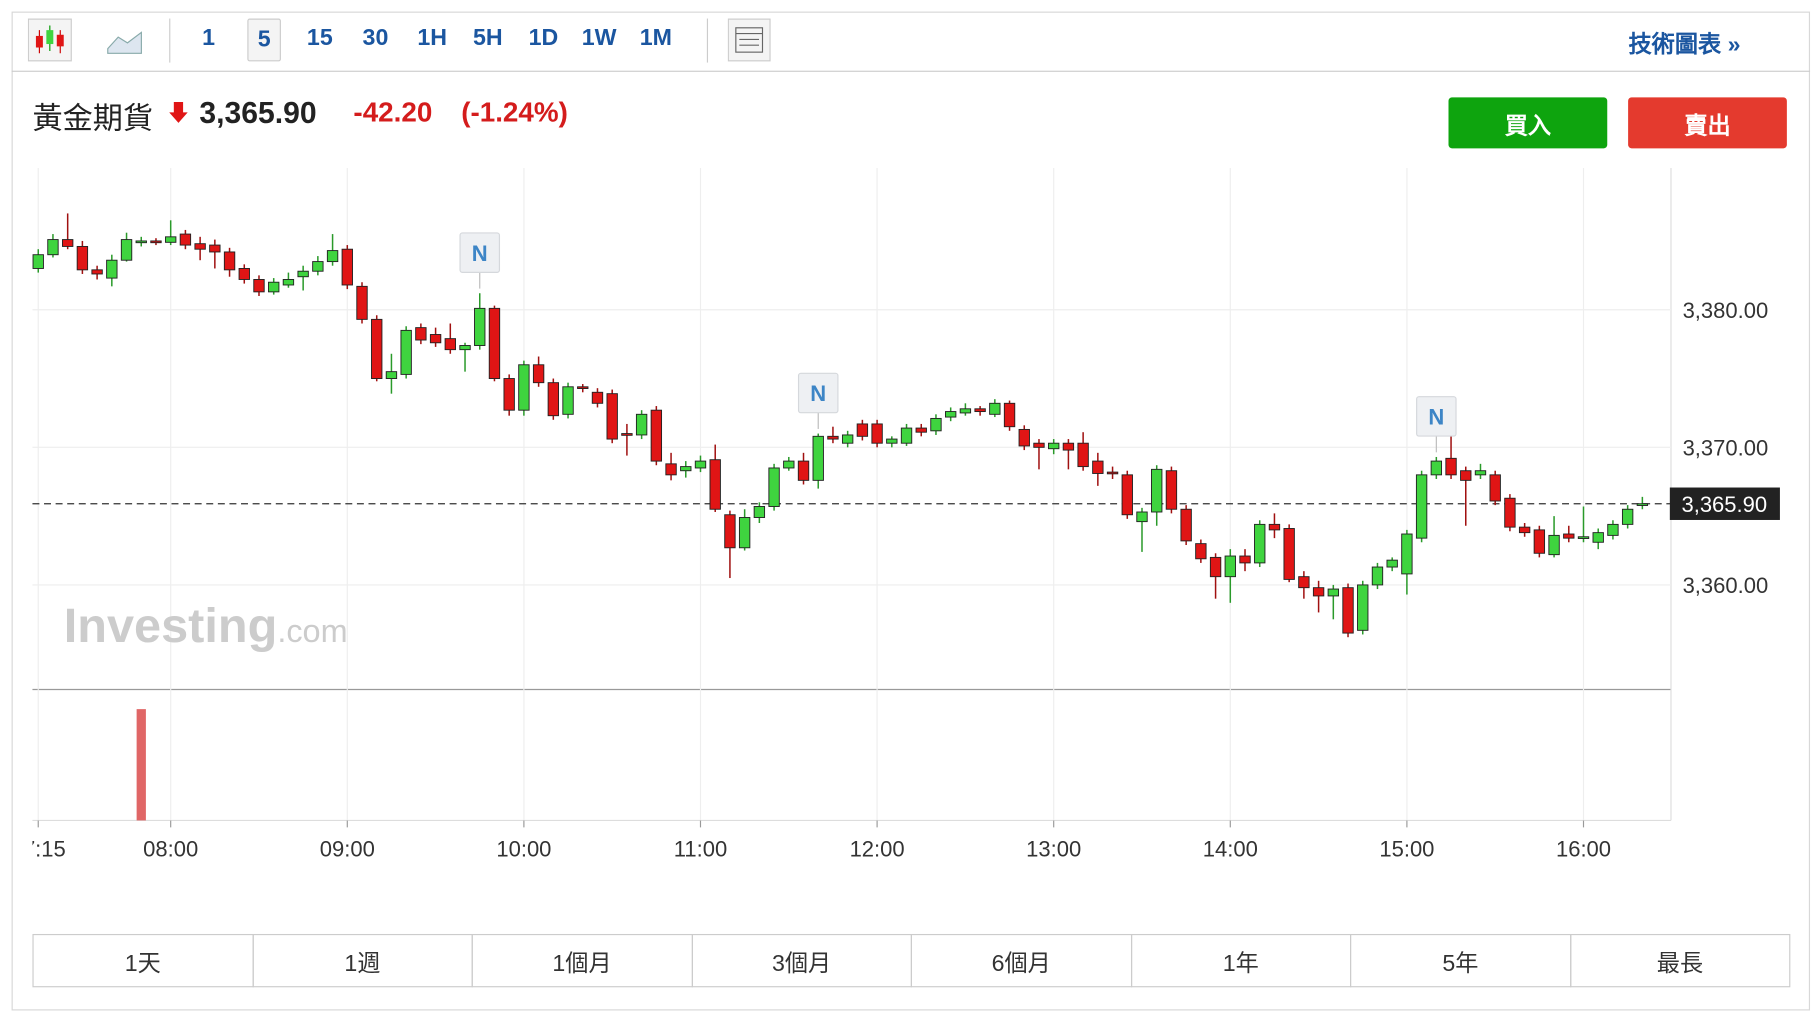 The width and height of the screenshot is (1817, 1020). I want to click on change: -42.20, so click(393, 113).